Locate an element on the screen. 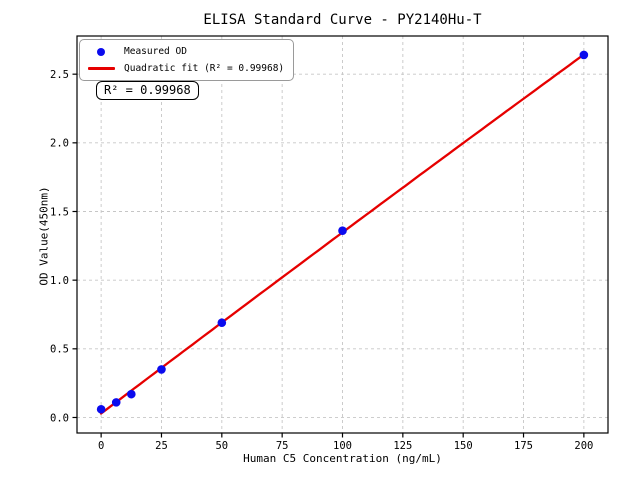  y-tick-label: 2.0 is located at coordinates (59, 144).